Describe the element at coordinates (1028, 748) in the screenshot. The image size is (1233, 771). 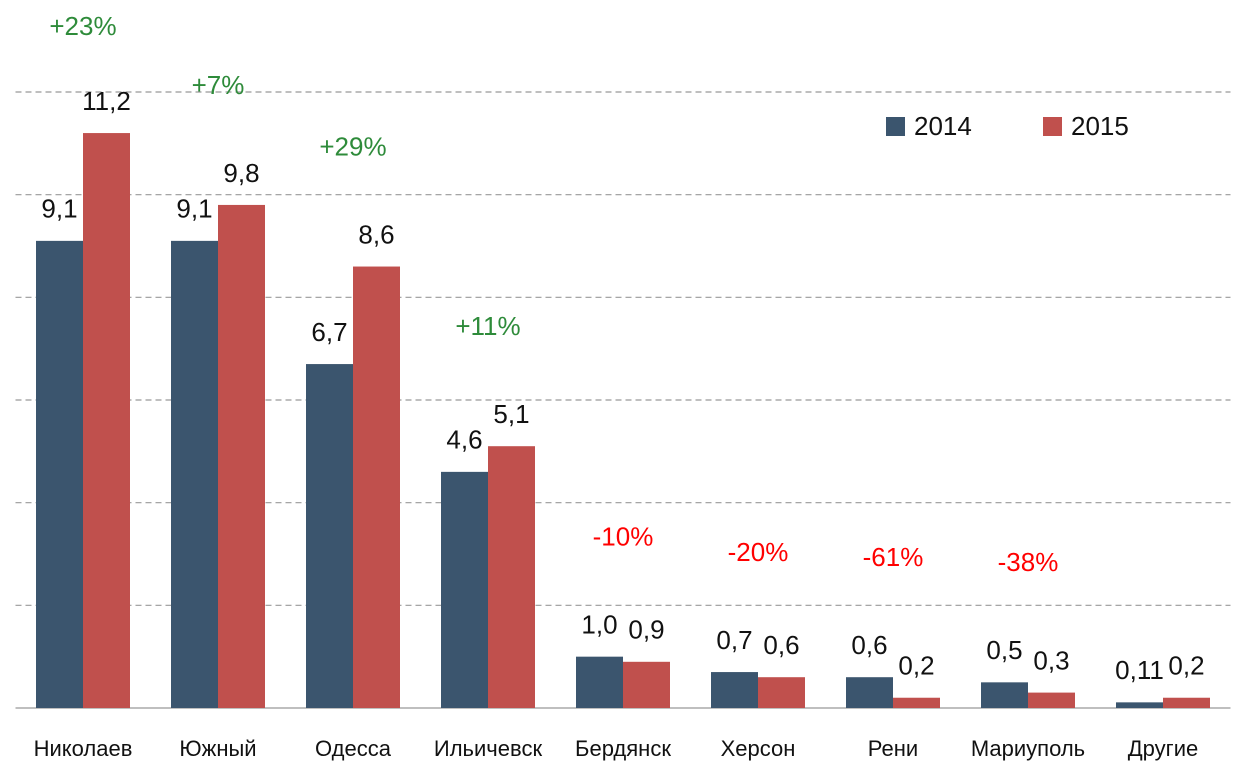
I see `x-tick-label: Мариуполь` at that location.